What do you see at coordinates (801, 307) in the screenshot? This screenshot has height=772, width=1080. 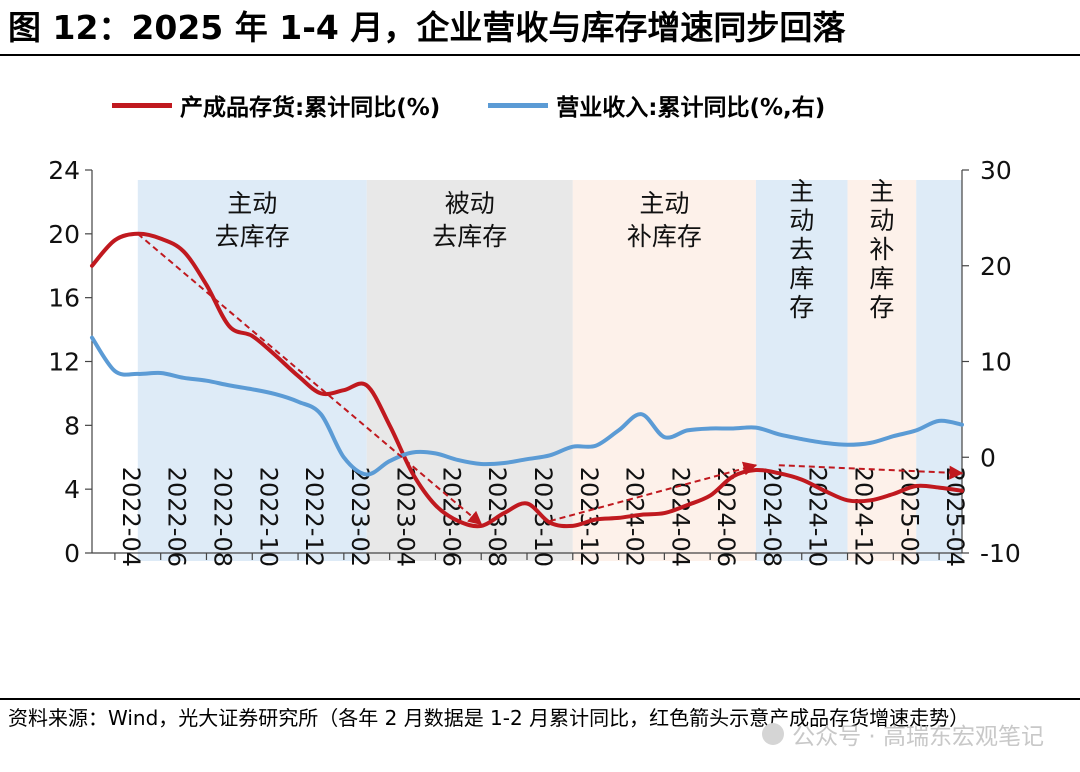 I see `region-label-3-4: 存` at bounding box center [801, 307].